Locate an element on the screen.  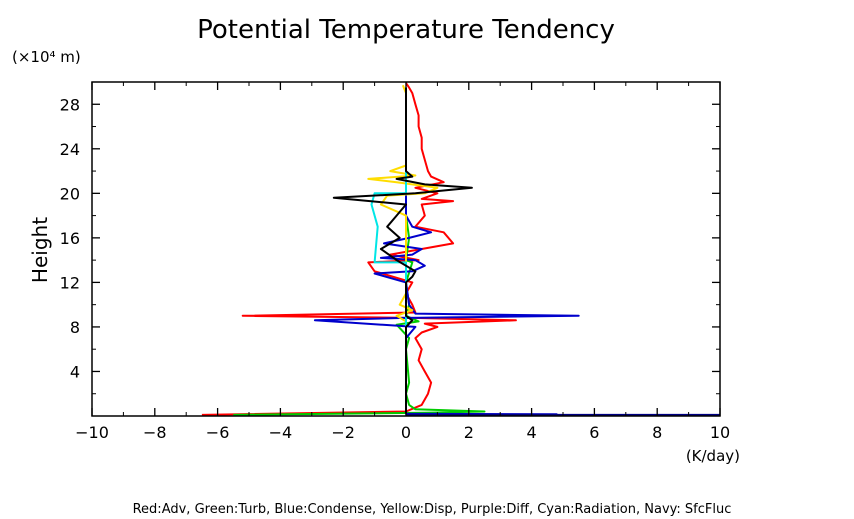
x-tick-label: −4 is located at coordinates (281, 432).